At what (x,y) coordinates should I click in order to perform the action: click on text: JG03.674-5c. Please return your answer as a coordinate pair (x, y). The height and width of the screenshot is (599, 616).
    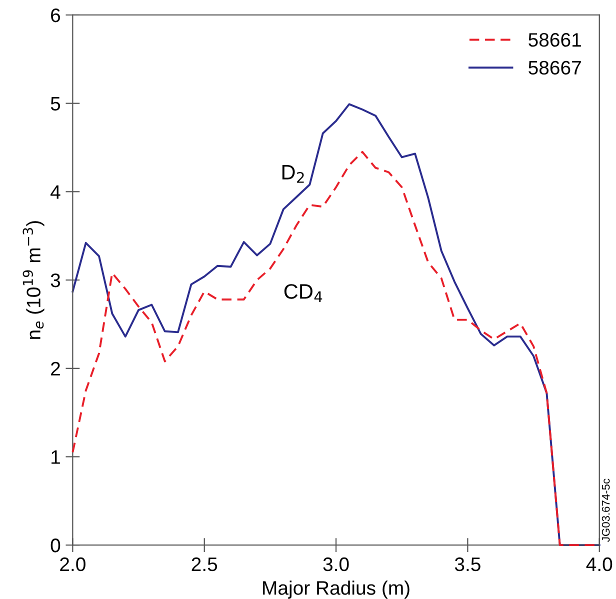
    Looking at the image, I should click on (606, 510).